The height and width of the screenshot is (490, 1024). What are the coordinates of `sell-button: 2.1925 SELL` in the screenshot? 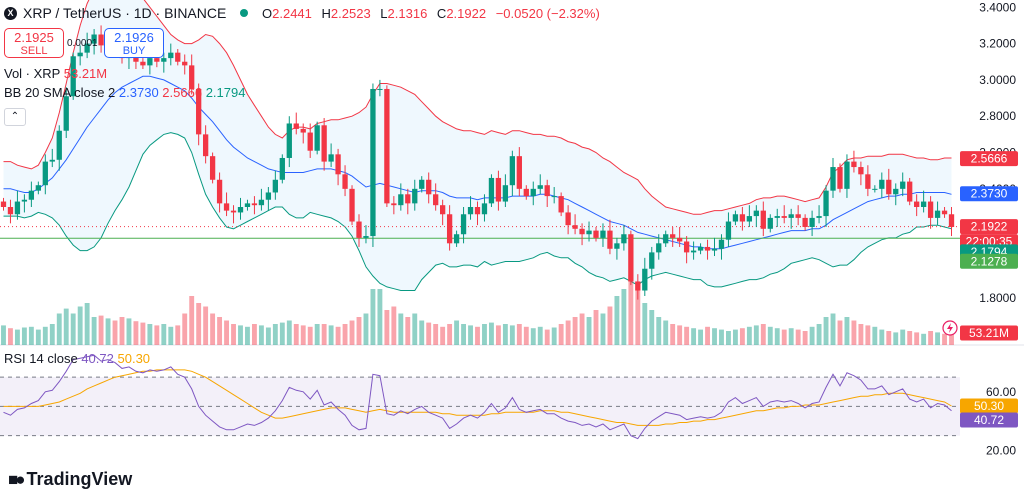 It's located at (34, 43).